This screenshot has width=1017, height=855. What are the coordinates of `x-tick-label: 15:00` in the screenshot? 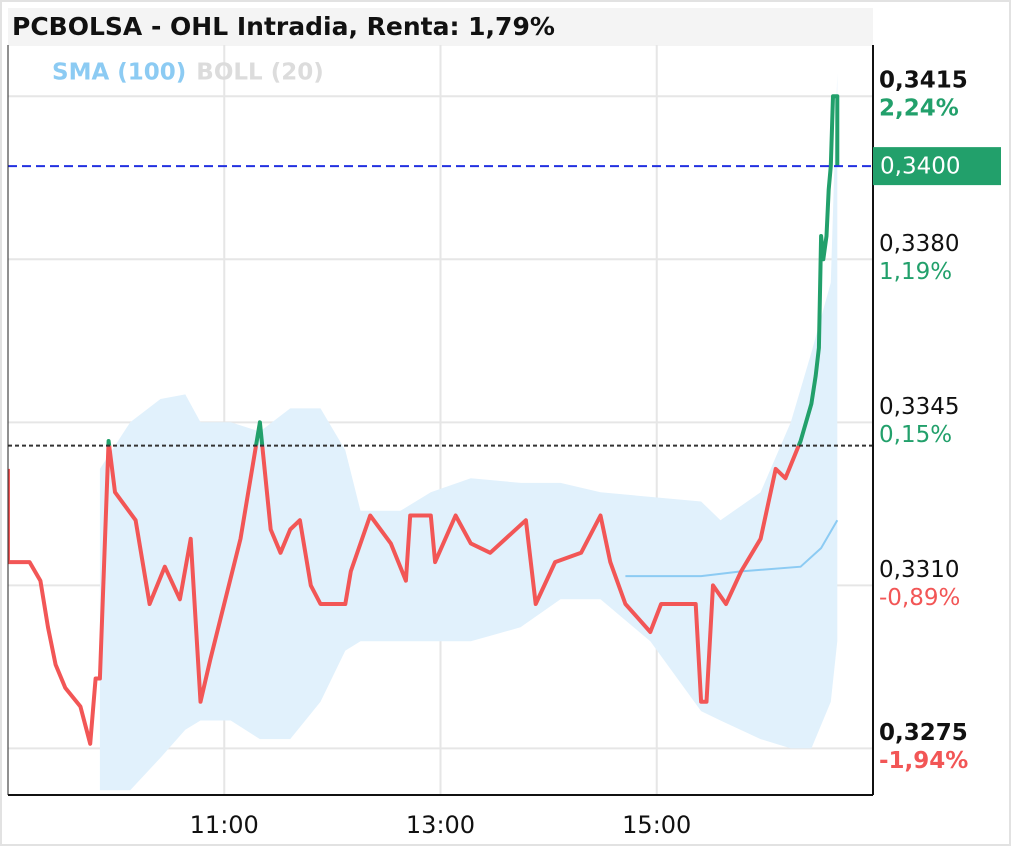 It's located at (656, 825).